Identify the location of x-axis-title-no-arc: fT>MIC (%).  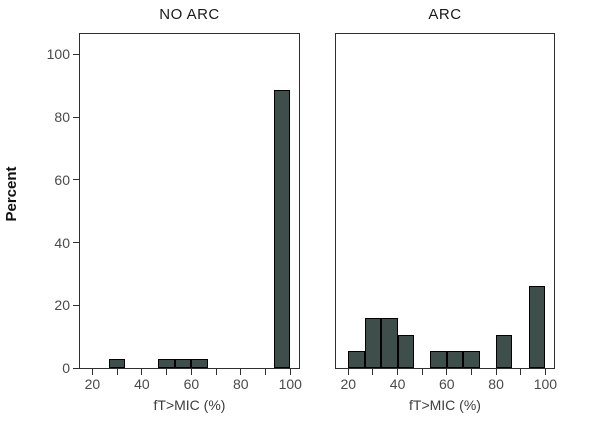
(189, 405).